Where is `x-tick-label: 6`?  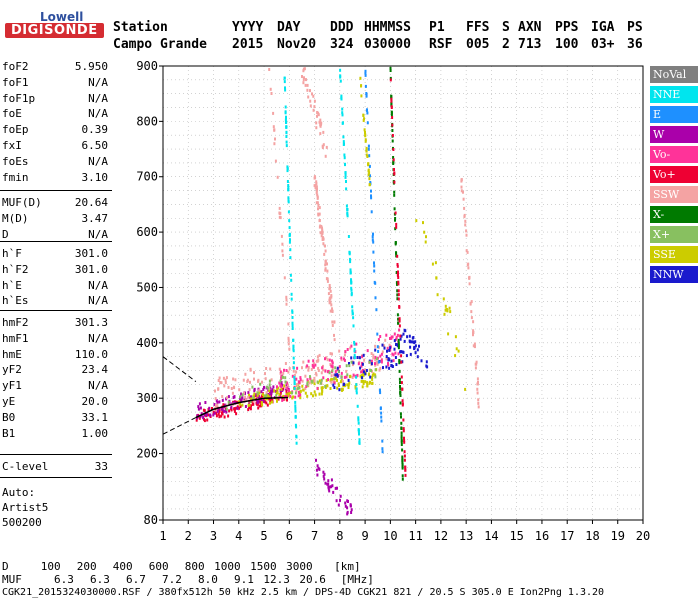 x-tick-label: 6 is located at coordinates (289, 536).